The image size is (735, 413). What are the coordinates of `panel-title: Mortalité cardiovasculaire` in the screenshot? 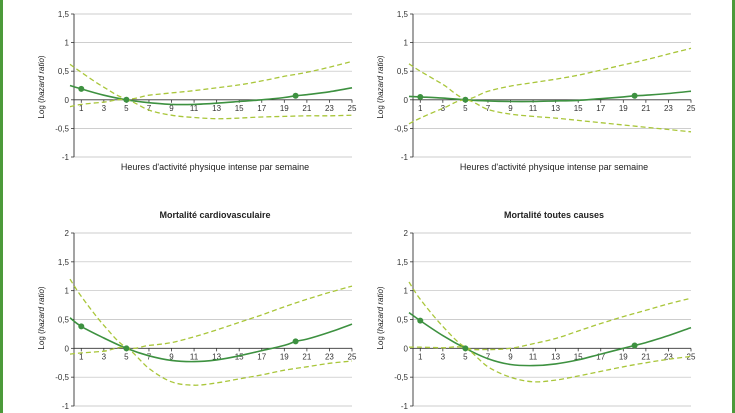 It's located at (214, 215).